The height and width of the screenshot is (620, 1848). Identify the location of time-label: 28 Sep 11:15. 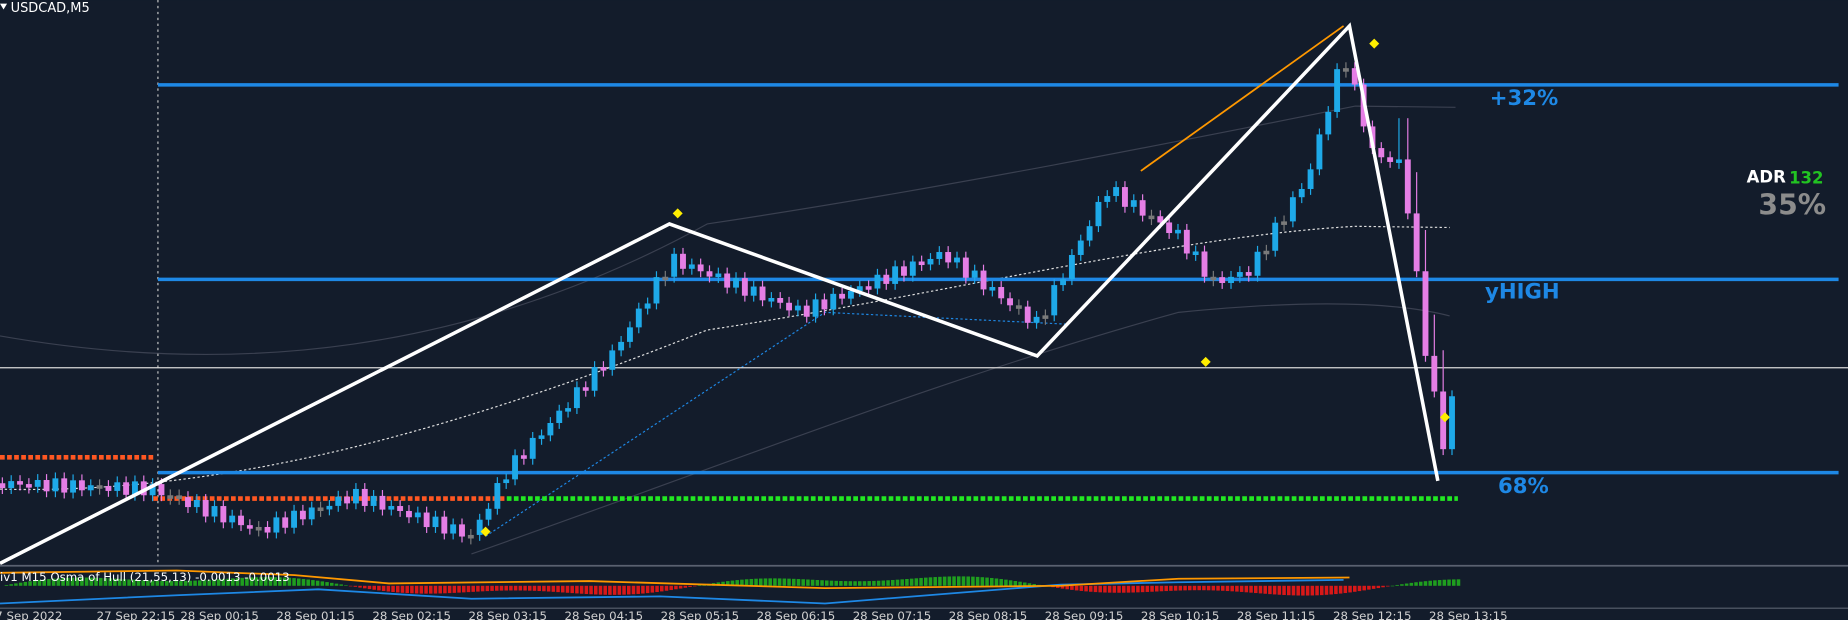
(1276, 614).